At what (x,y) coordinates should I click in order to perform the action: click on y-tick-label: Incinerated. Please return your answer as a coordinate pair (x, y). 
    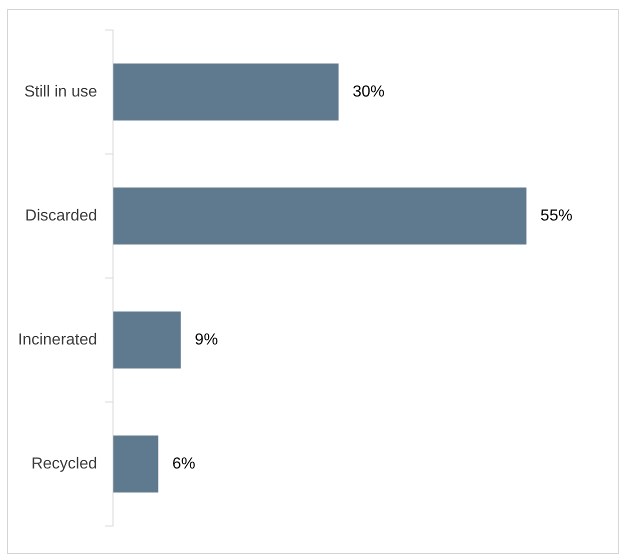
    Looking at the image, I should click on (58, 339).